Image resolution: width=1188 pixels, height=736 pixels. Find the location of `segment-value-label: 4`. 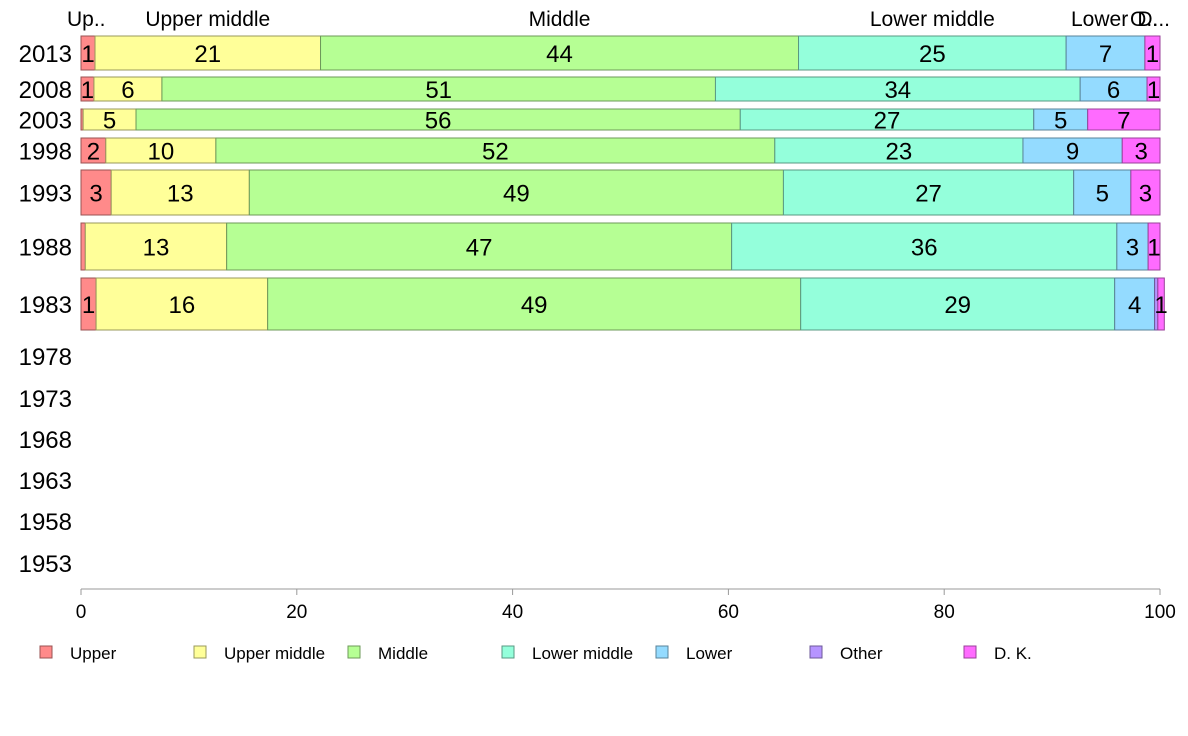

segment-value-label: 4 is located at coordinates (1134, 305).